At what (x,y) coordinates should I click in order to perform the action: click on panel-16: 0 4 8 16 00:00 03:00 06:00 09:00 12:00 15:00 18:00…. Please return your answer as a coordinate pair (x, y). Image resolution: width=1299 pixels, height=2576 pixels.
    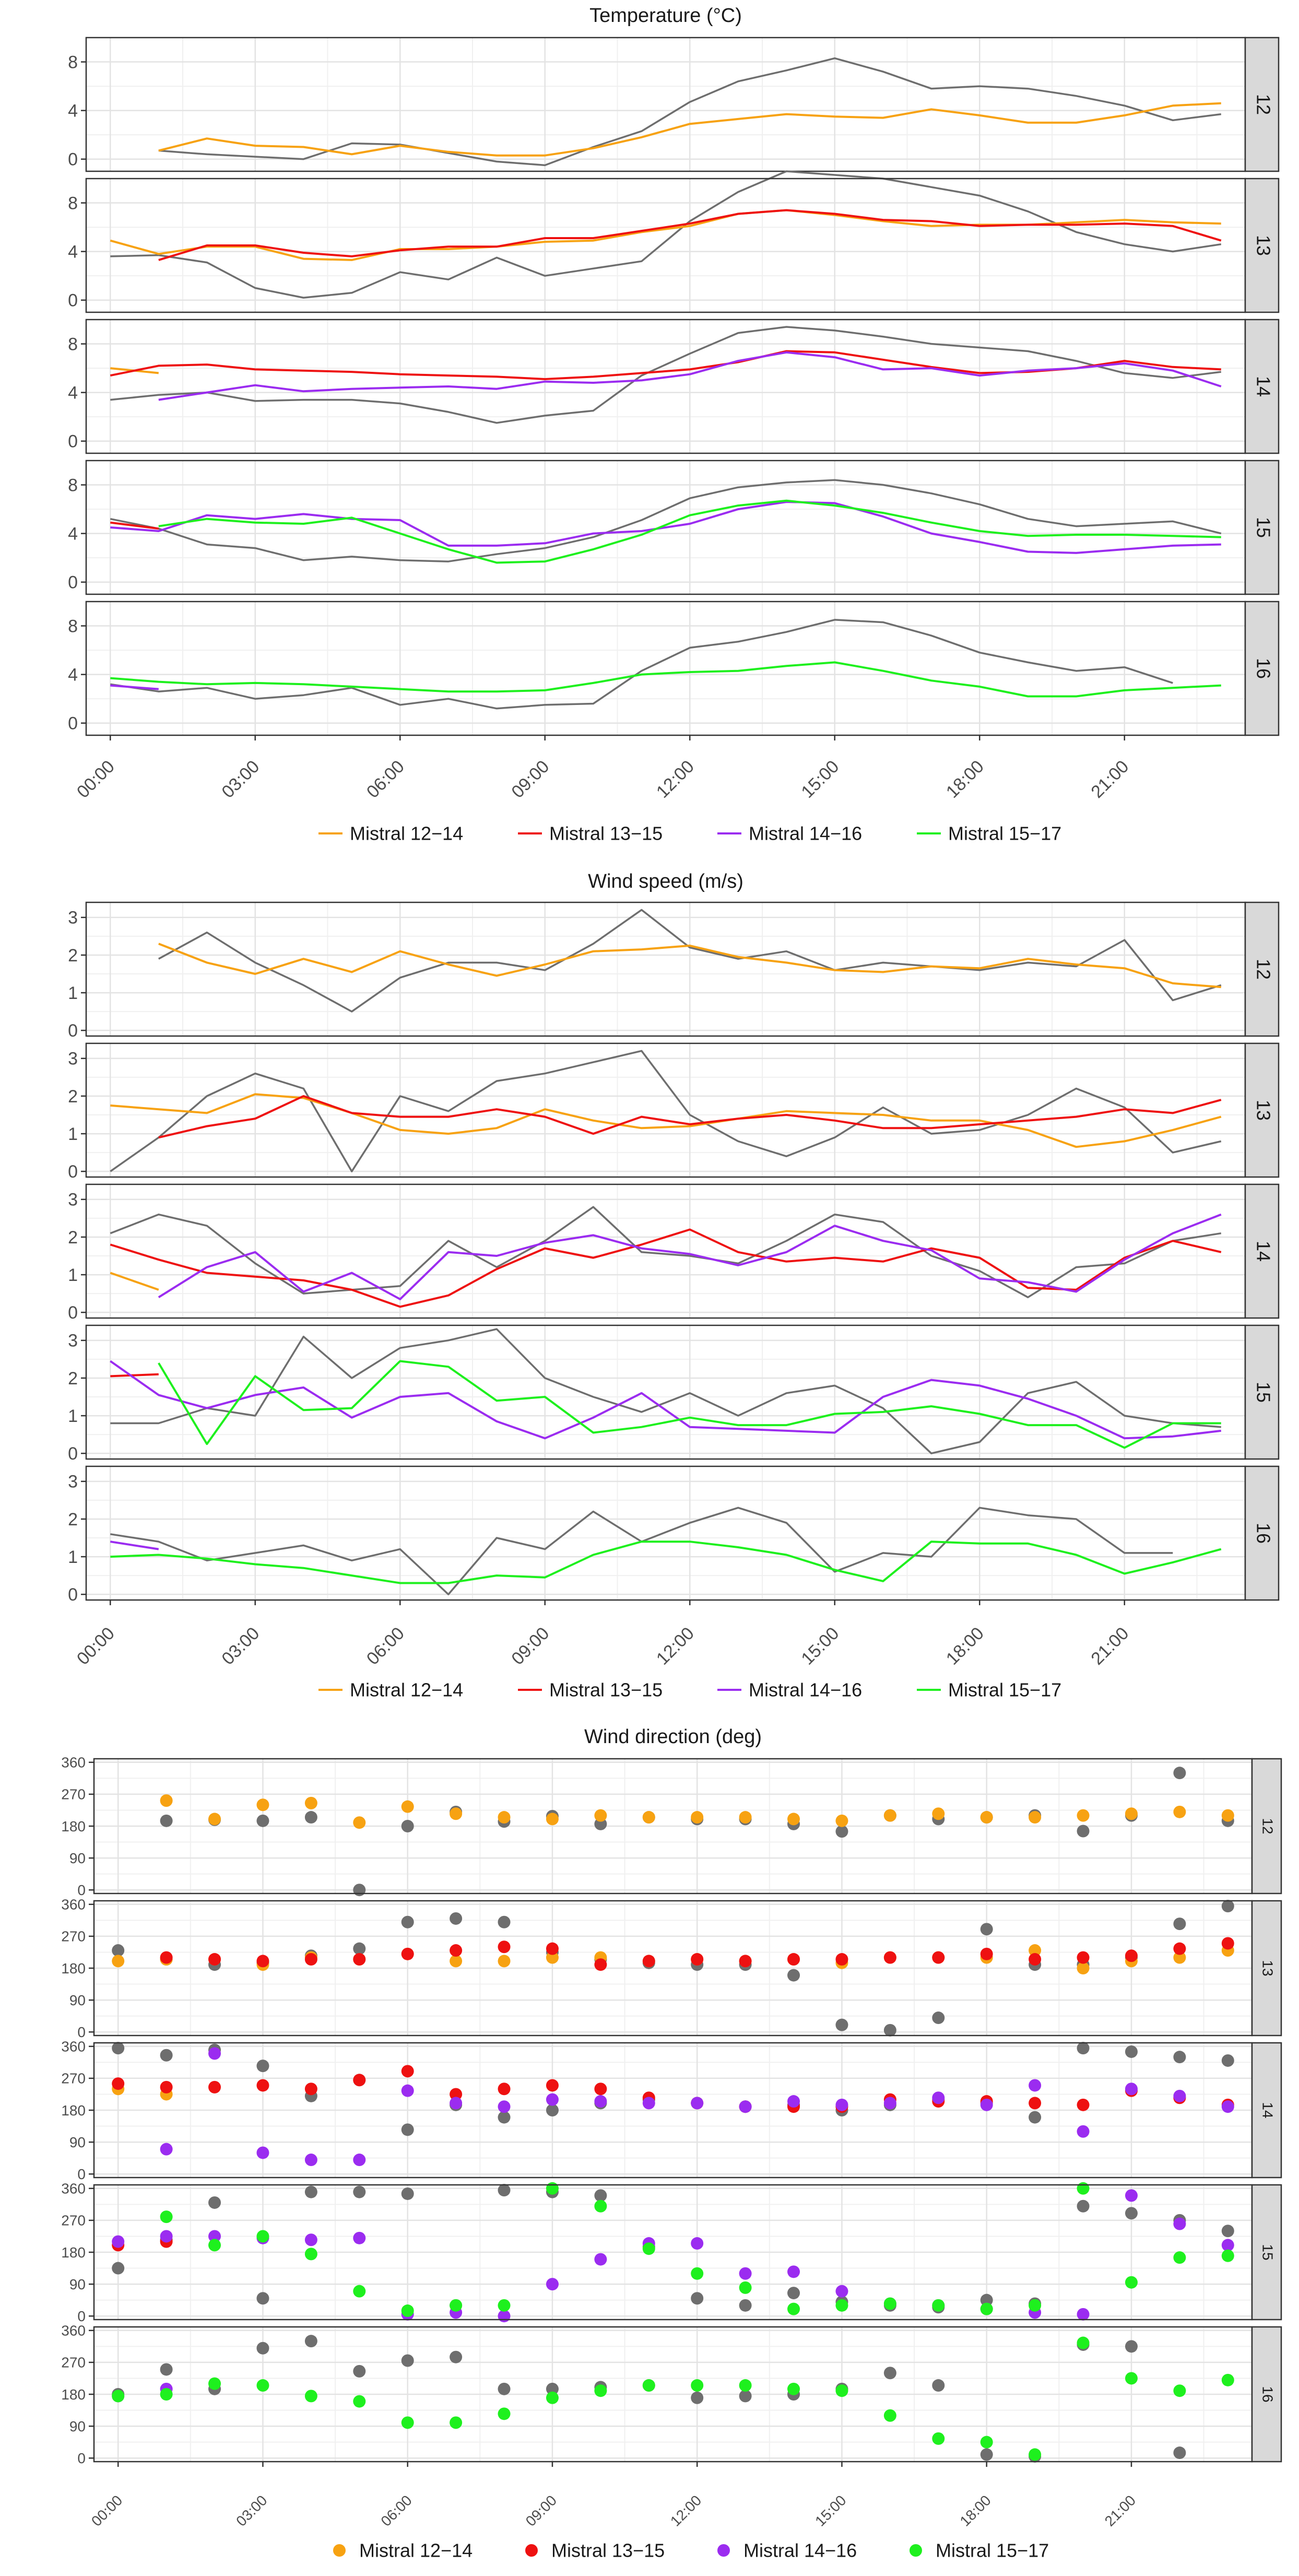
    Looking at the image, I should click on (674, 701).